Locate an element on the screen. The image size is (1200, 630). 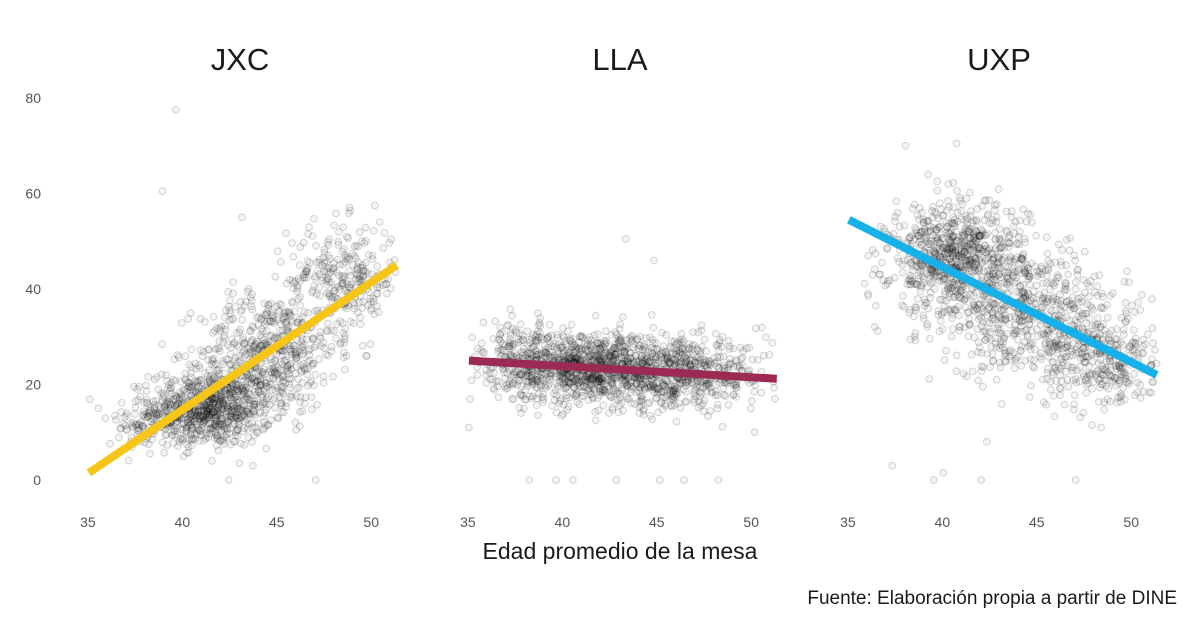
facet-title: LLA is located at coordinates (619, 59).